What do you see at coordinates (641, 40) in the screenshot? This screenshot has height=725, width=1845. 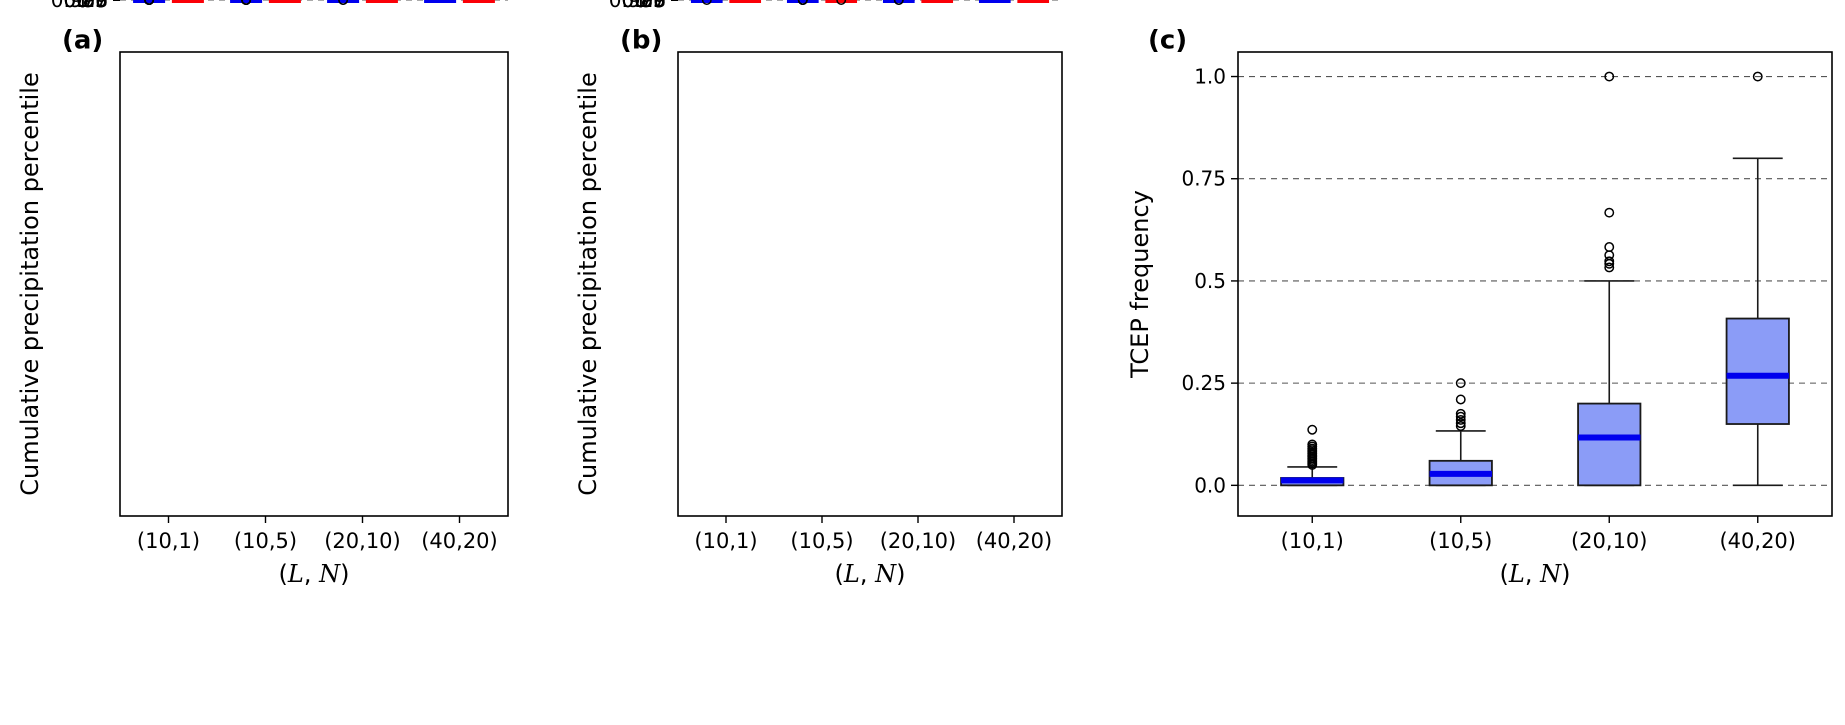 I see `panel-tag-label: (b)` at bounding box center [641, 40].